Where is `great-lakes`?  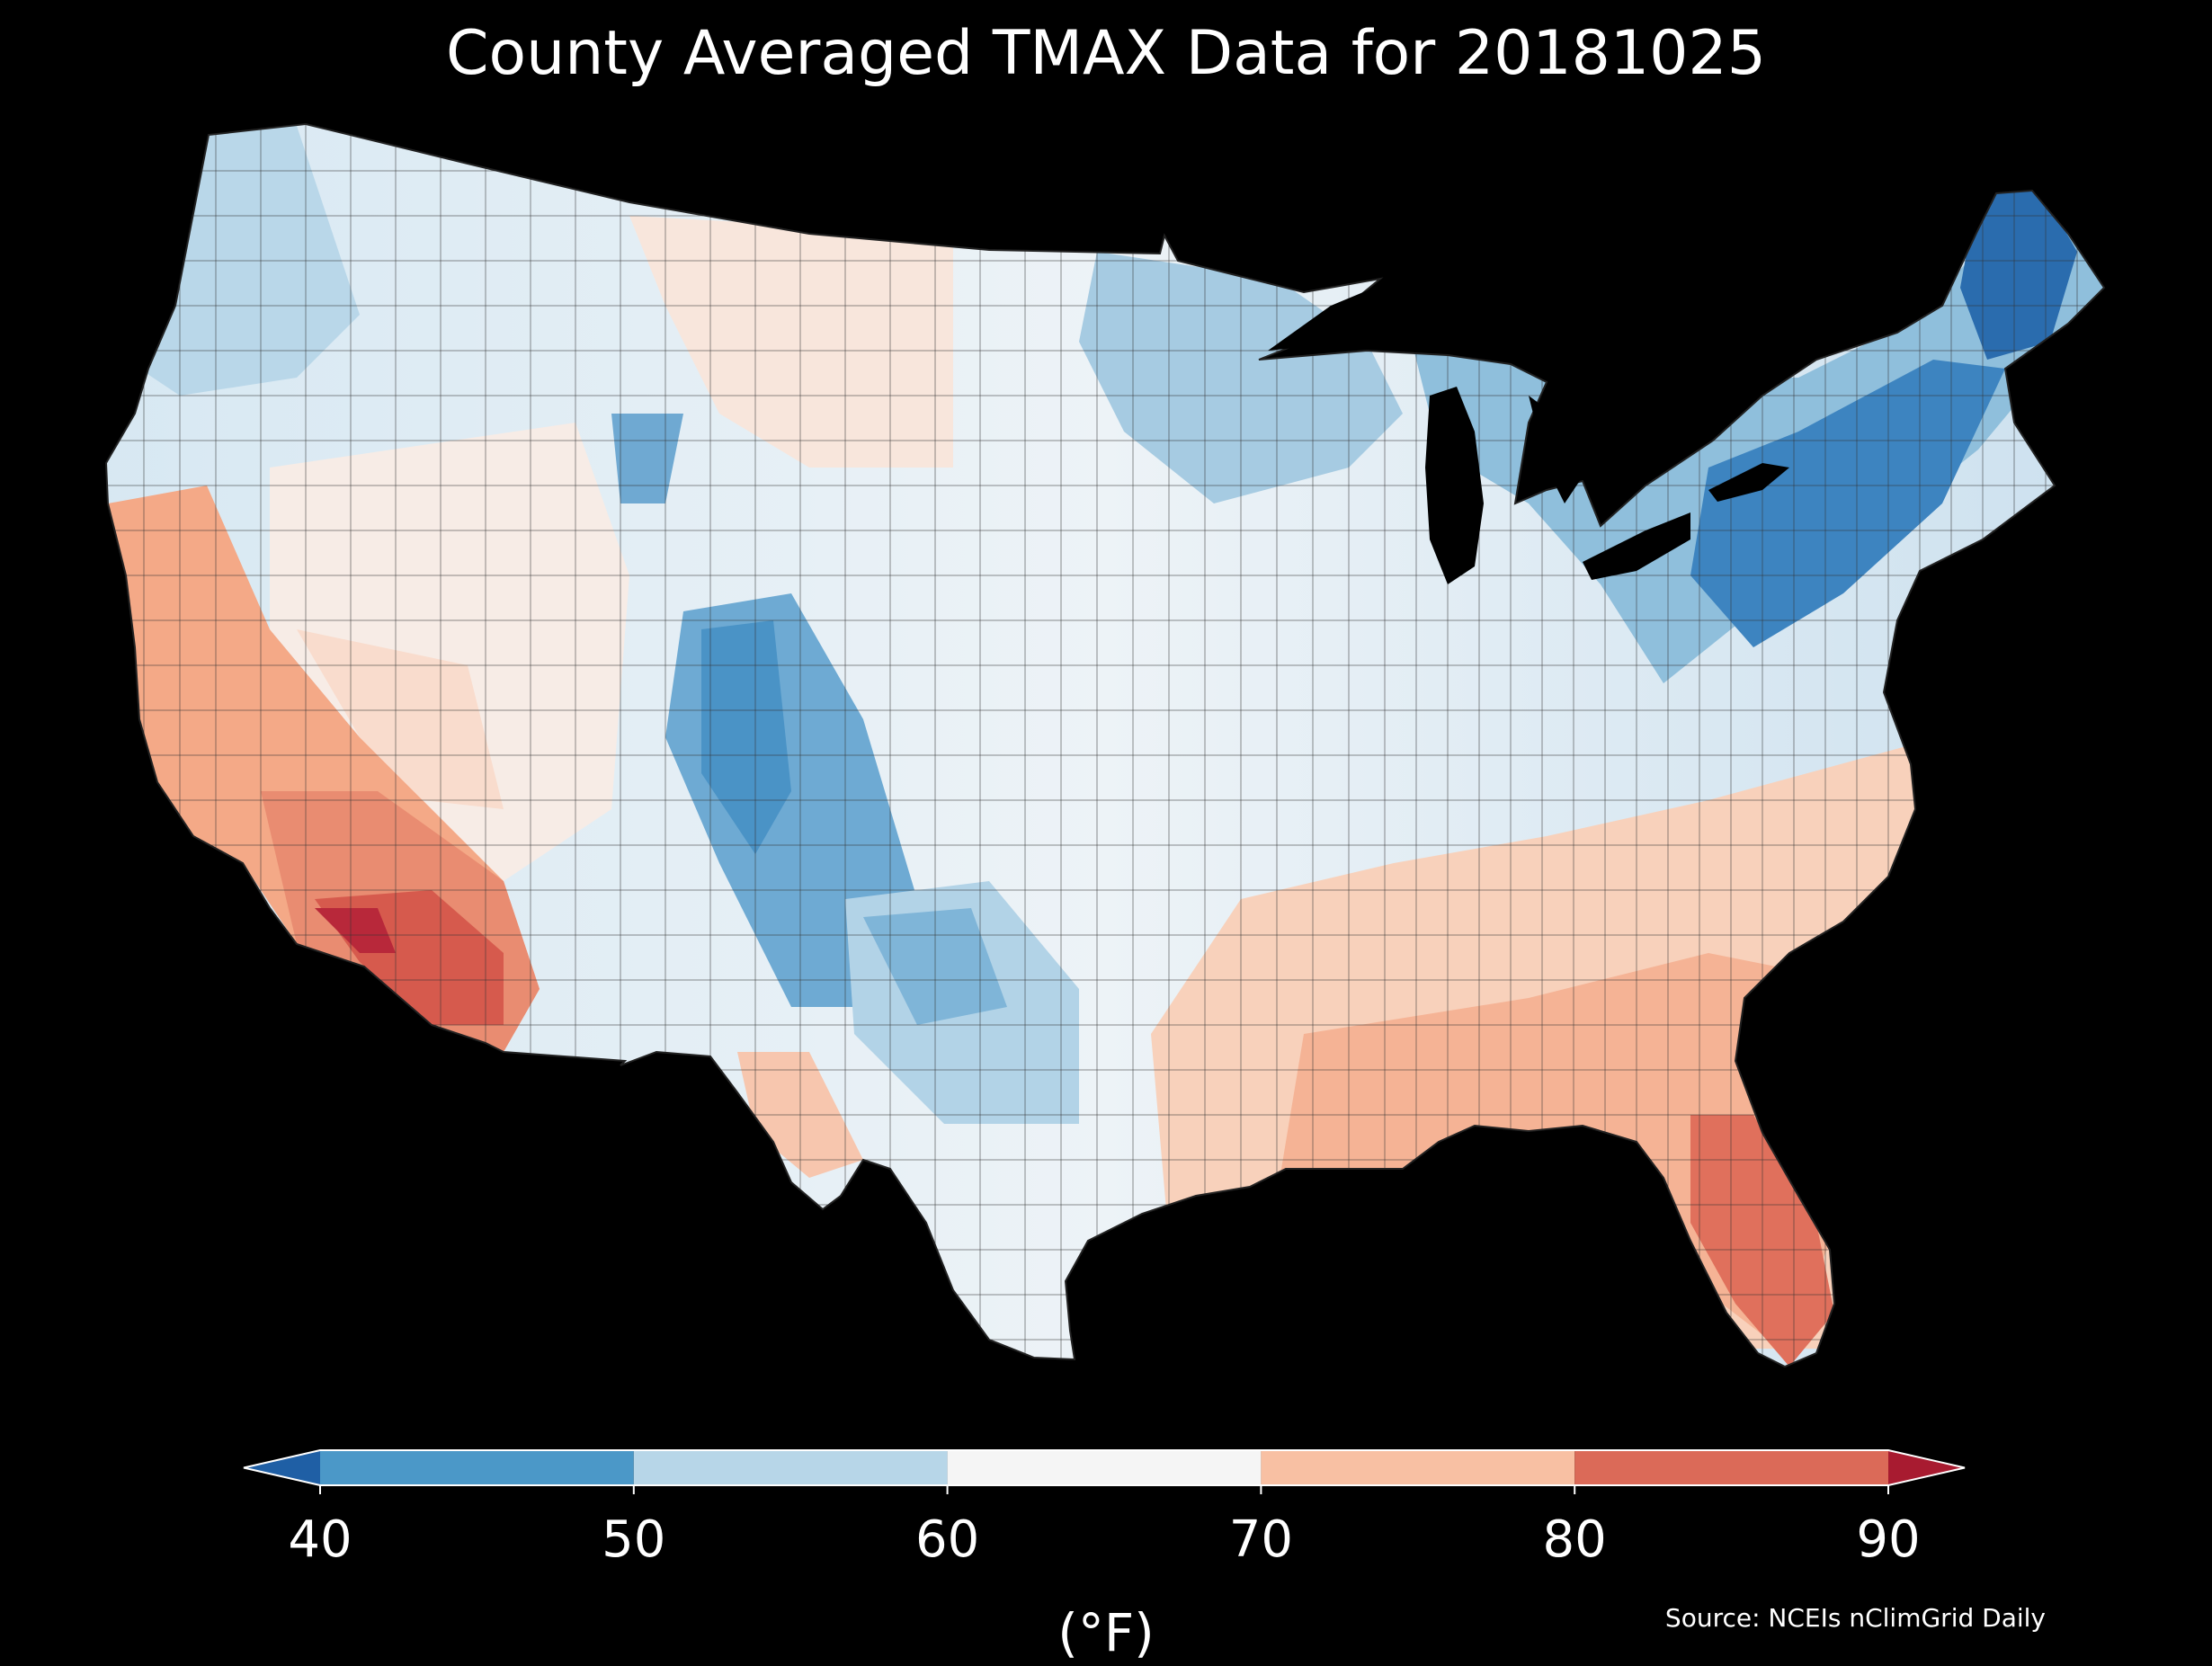
great-lakes is located at coordinates (1528, 434).